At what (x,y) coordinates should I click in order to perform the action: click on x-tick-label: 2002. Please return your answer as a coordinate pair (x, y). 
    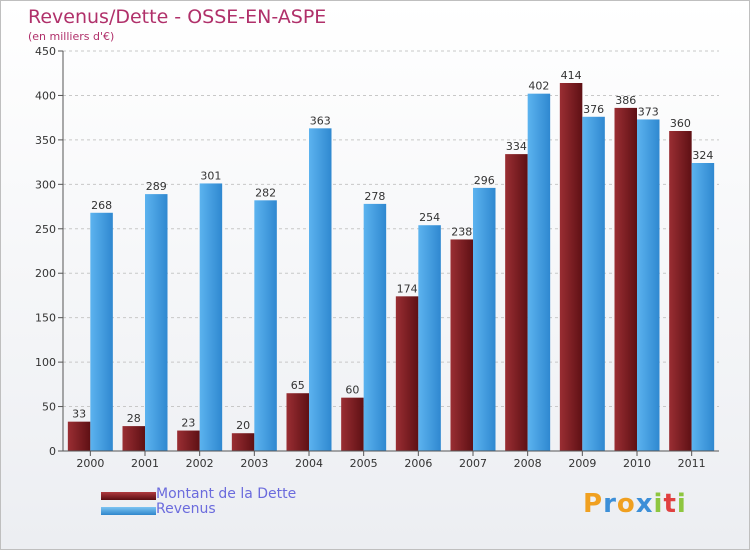
    Looking at the image, I should click on (200, 463).